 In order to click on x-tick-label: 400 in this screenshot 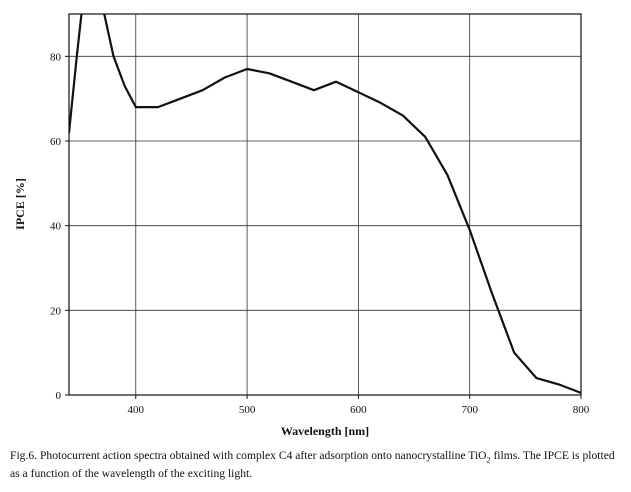, I will do `click(136, 410)`.